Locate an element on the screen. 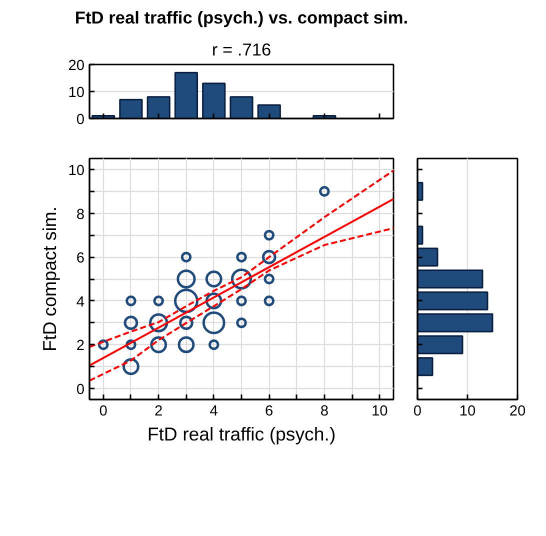 The width and height of the screenshot is (546, 536). x-tick-label: 4 is located at coordinates (214, 412).